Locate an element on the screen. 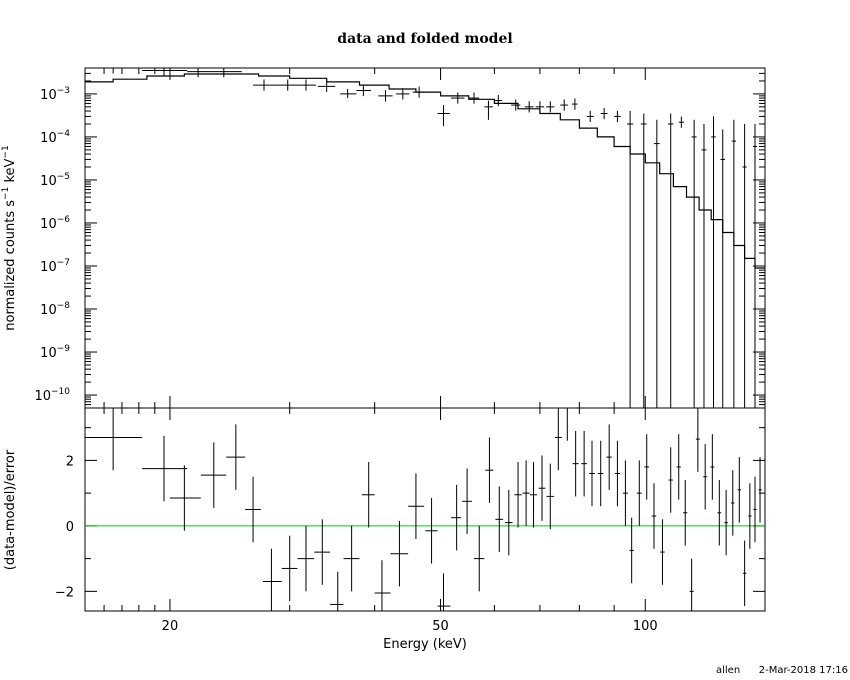 This screenshot has height=680, width=850. upper-y-axis-label: normalized counts s−1 keV−1 is located at coordinates (9, 237).